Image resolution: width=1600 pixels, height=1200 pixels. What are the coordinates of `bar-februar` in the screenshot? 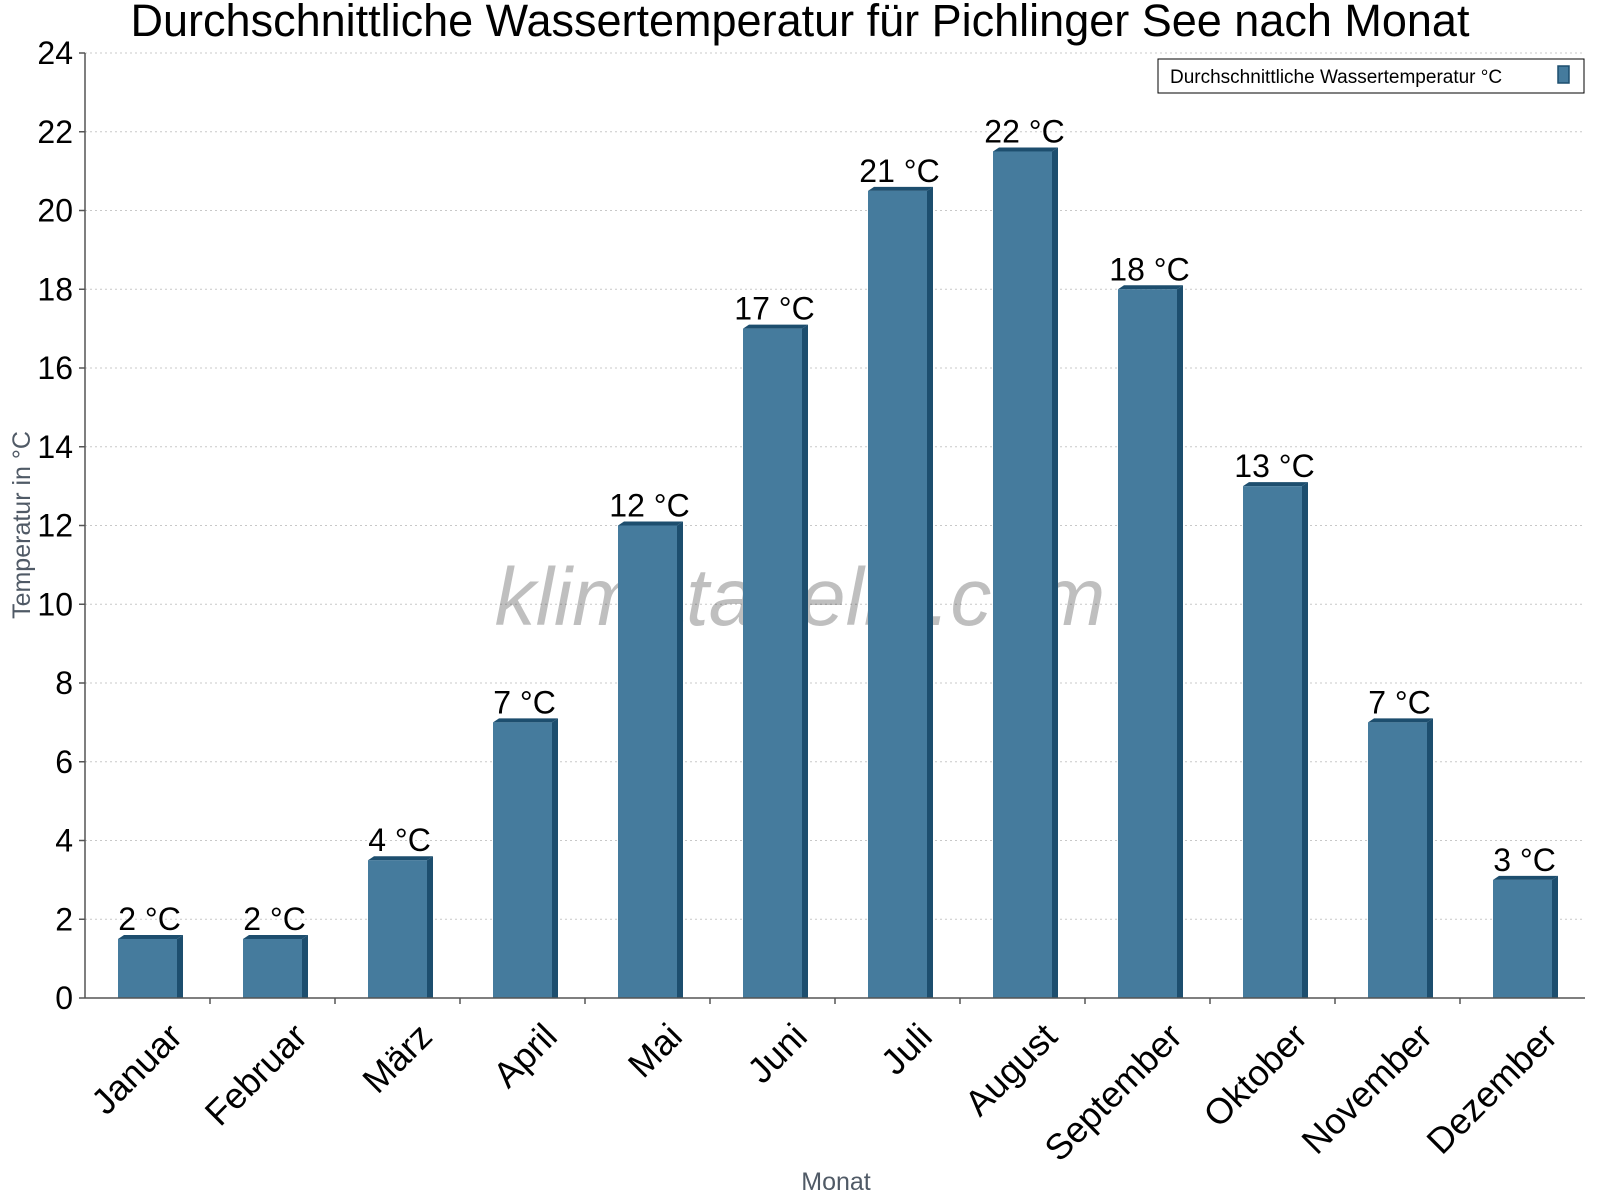 It's located at (275, 966).